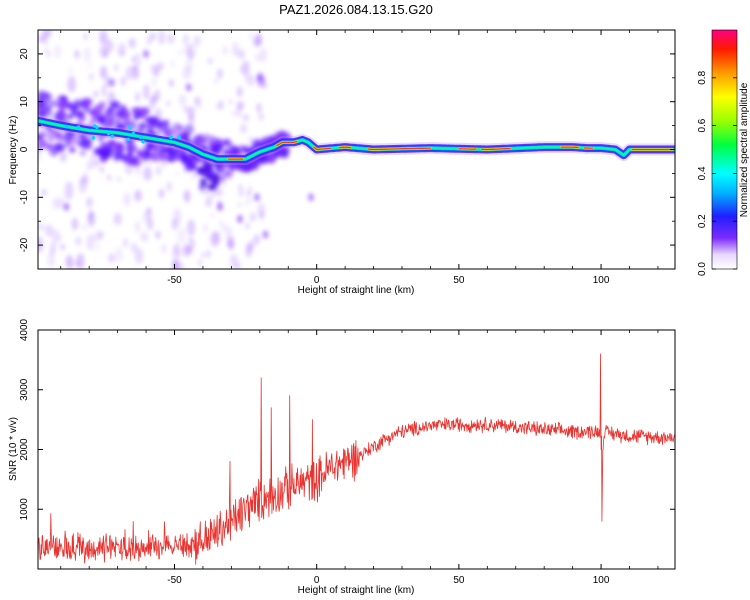  What do you see at coordinates (24, 54) in the screenshot?
I see `spectrogram-ytick-label: 20` at bounding box center [24, 54].